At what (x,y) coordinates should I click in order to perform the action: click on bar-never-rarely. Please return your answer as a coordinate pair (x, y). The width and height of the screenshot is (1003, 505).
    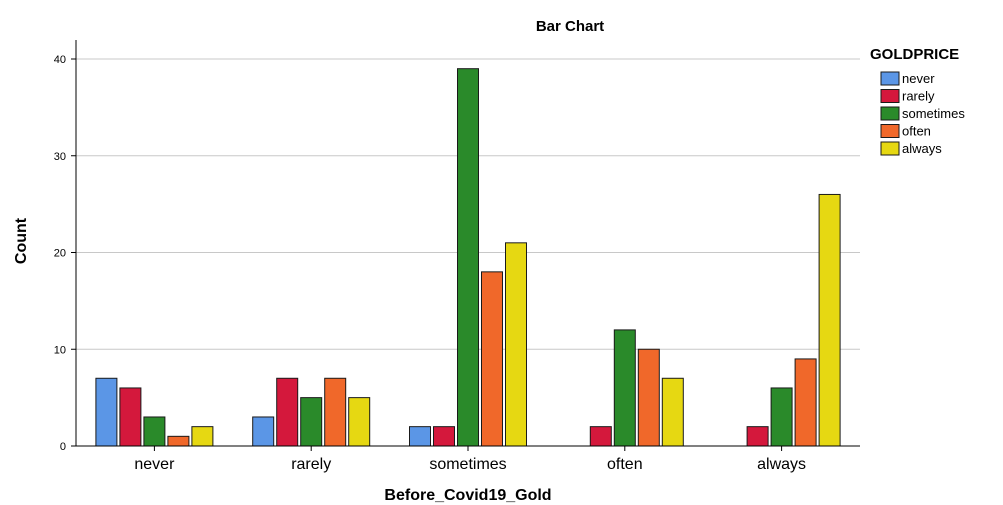
    Looking at the image, I should click on (130, 417).